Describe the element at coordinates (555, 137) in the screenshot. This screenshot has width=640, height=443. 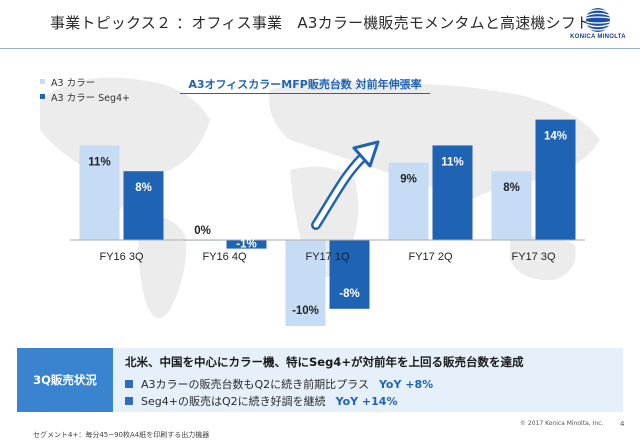
I see `data-label: 14%` at that location.